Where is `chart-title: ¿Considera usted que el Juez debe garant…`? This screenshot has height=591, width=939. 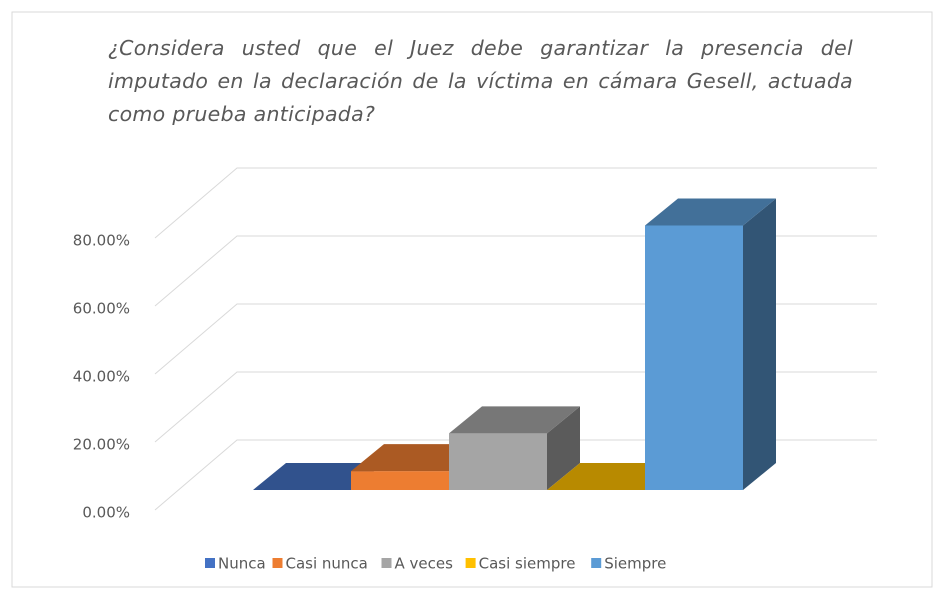
chart-title: ¿Considera usted que el Juez debe garant… is located at coordinates (480, 81).